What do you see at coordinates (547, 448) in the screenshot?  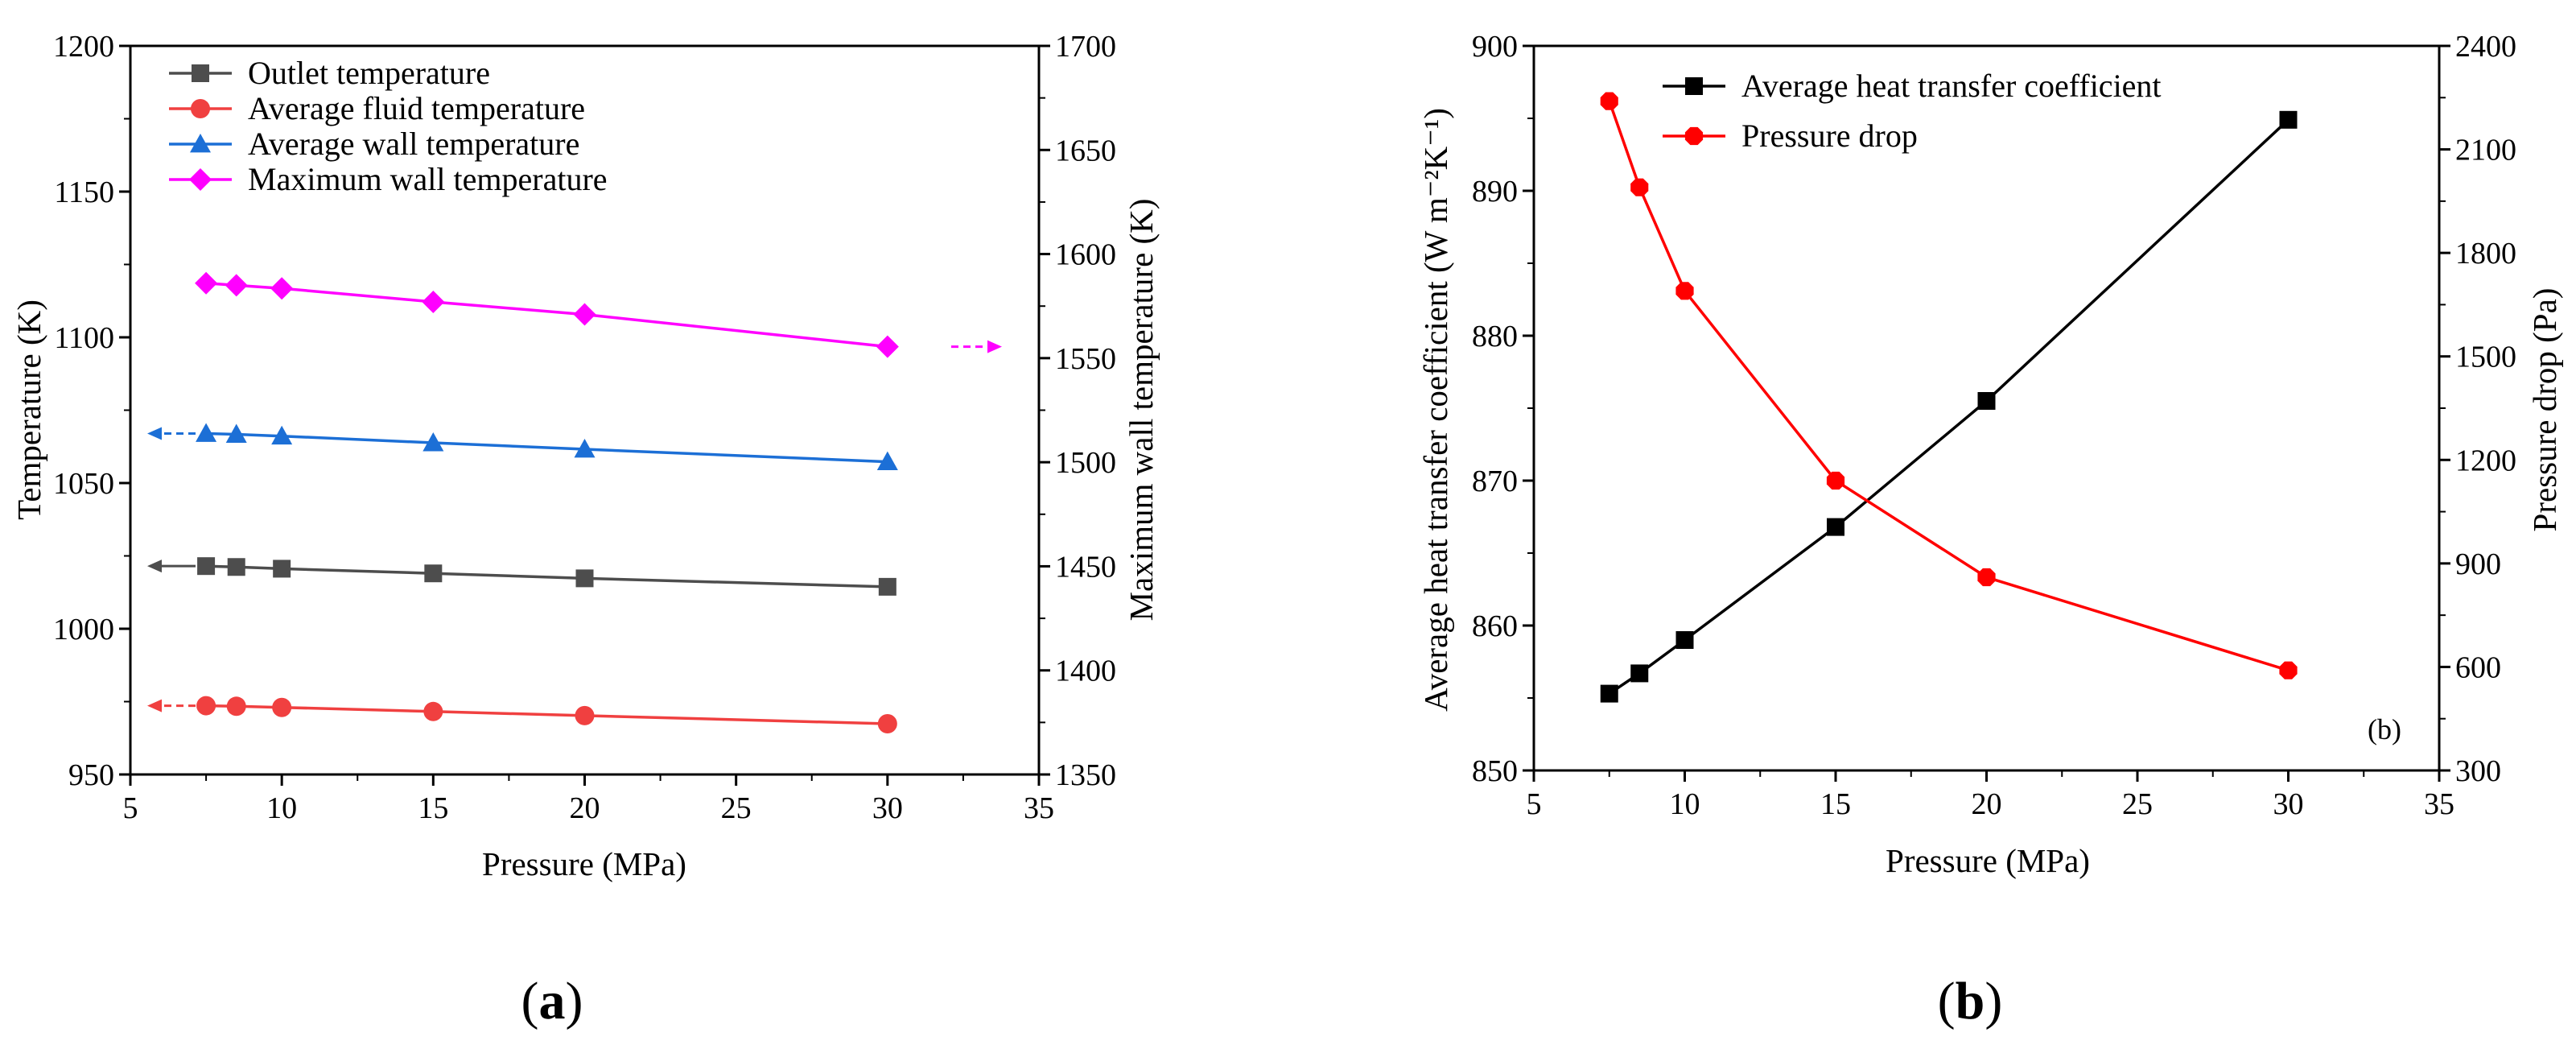 I see `chart-a-series-2-line` at bounding box center [547, 448].